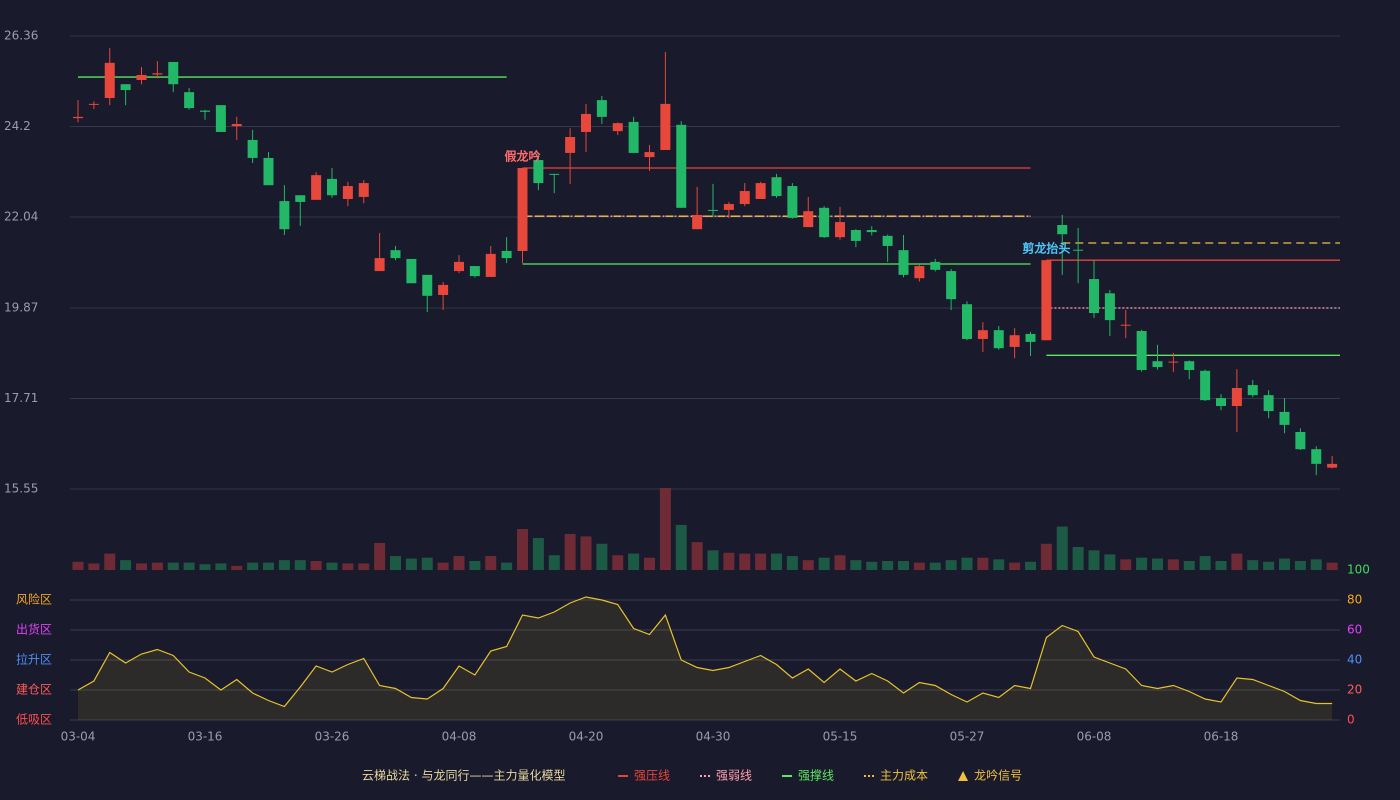  I want to click on zone-label: 低吸区, so click(34, 720).